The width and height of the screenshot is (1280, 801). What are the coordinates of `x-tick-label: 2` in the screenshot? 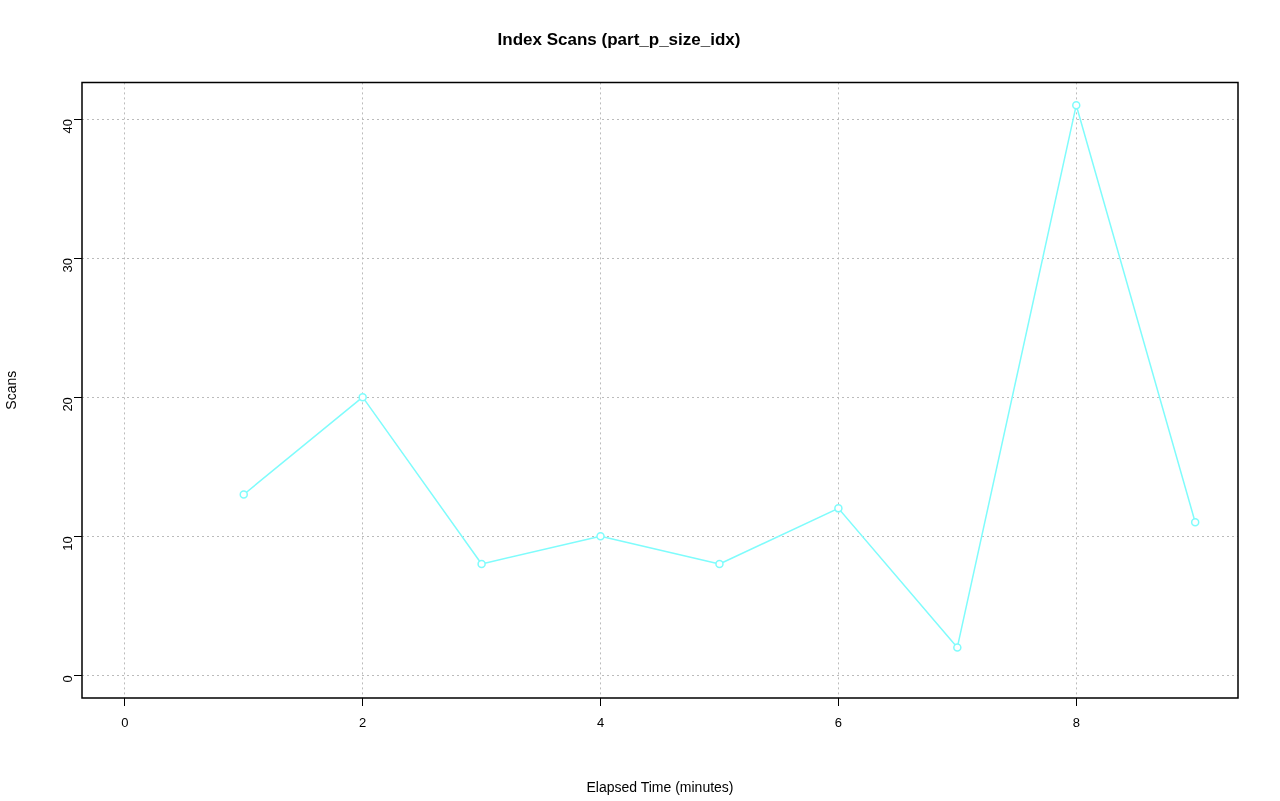 It's located at (363, 723).